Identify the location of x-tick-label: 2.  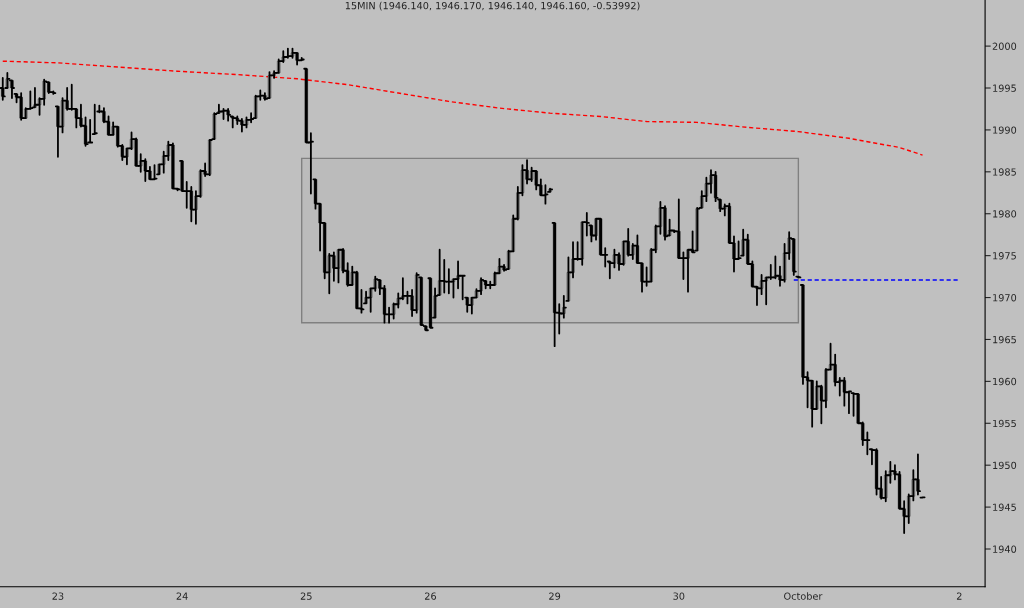
(959, 596).